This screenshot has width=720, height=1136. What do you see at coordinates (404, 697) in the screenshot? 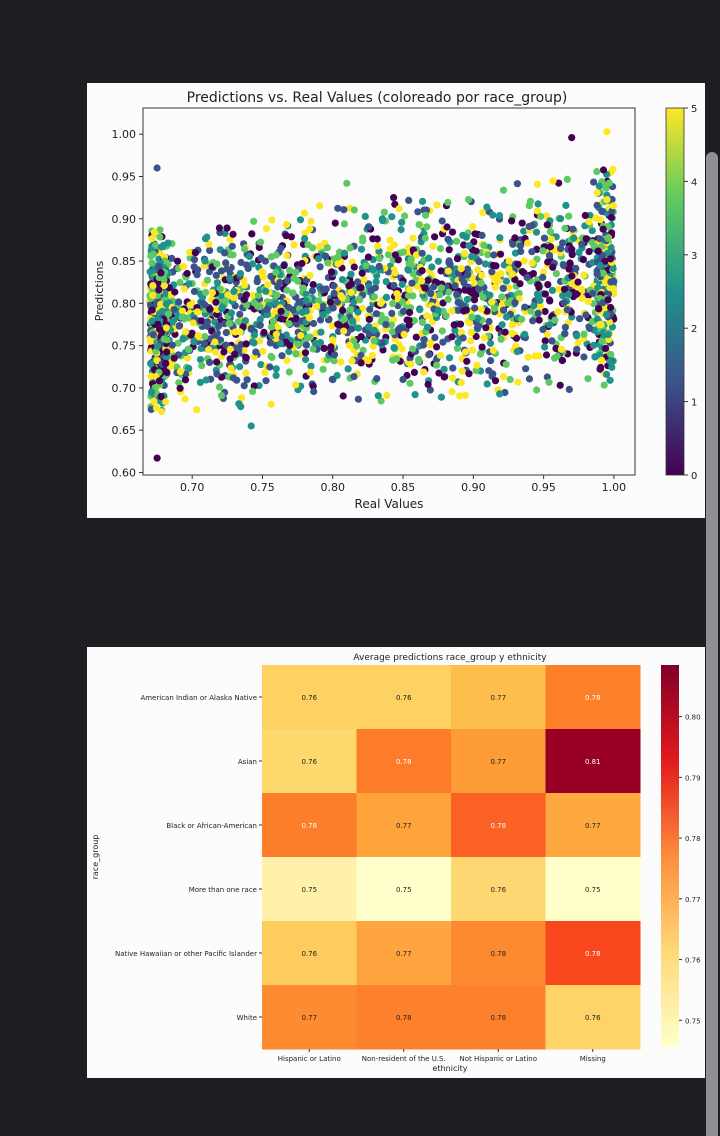
I see `heatmap-cell` at bounding box center [404, 697].